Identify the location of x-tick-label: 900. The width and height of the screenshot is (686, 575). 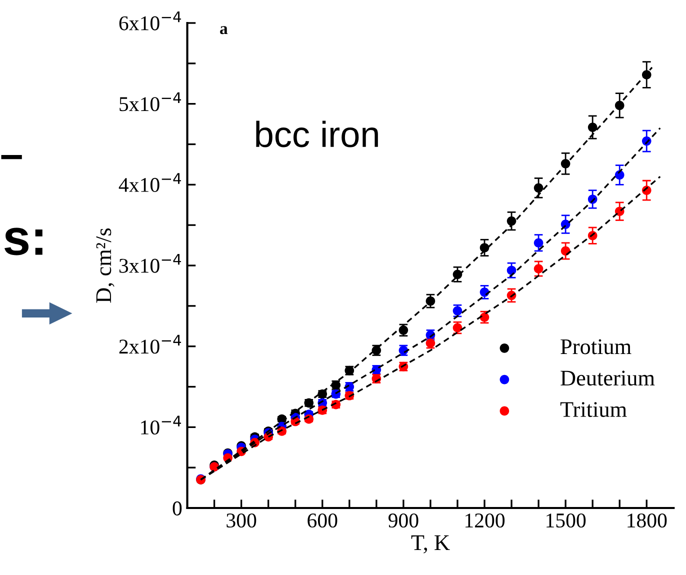
(403, 520).